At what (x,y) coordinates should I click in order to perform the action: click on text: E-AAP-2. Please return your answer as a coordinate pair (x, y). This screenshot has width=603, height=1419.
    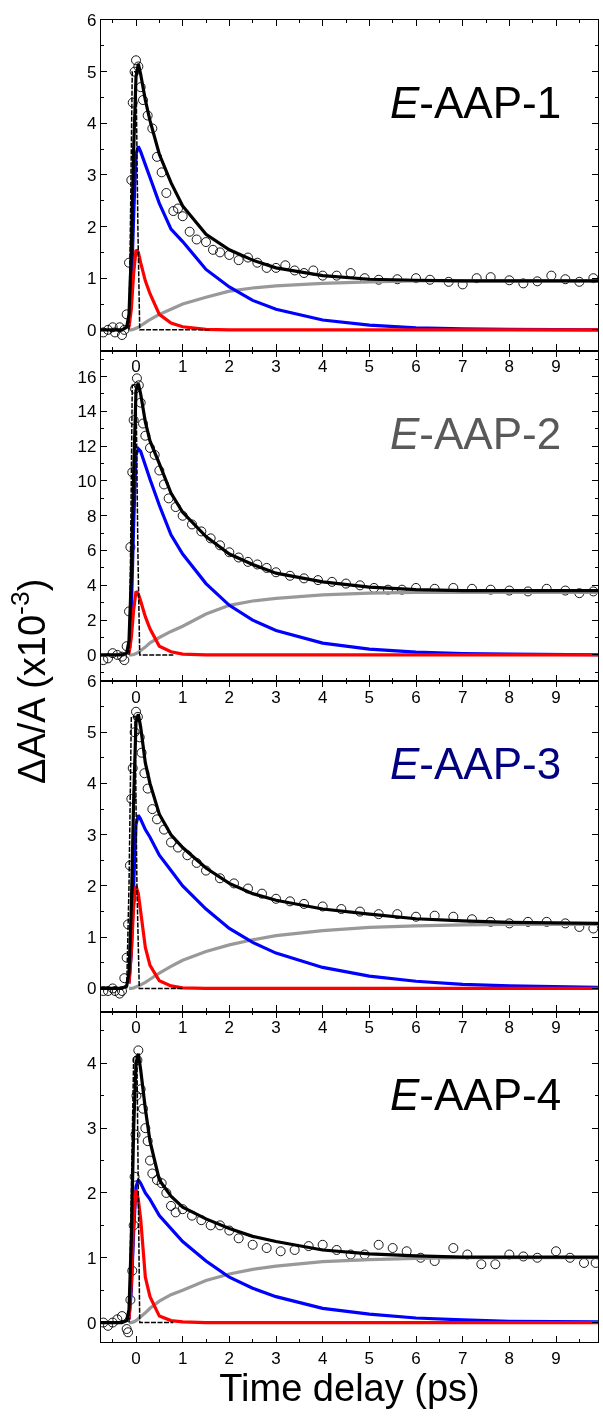
    Looking at the image, I should click on (476, 433).